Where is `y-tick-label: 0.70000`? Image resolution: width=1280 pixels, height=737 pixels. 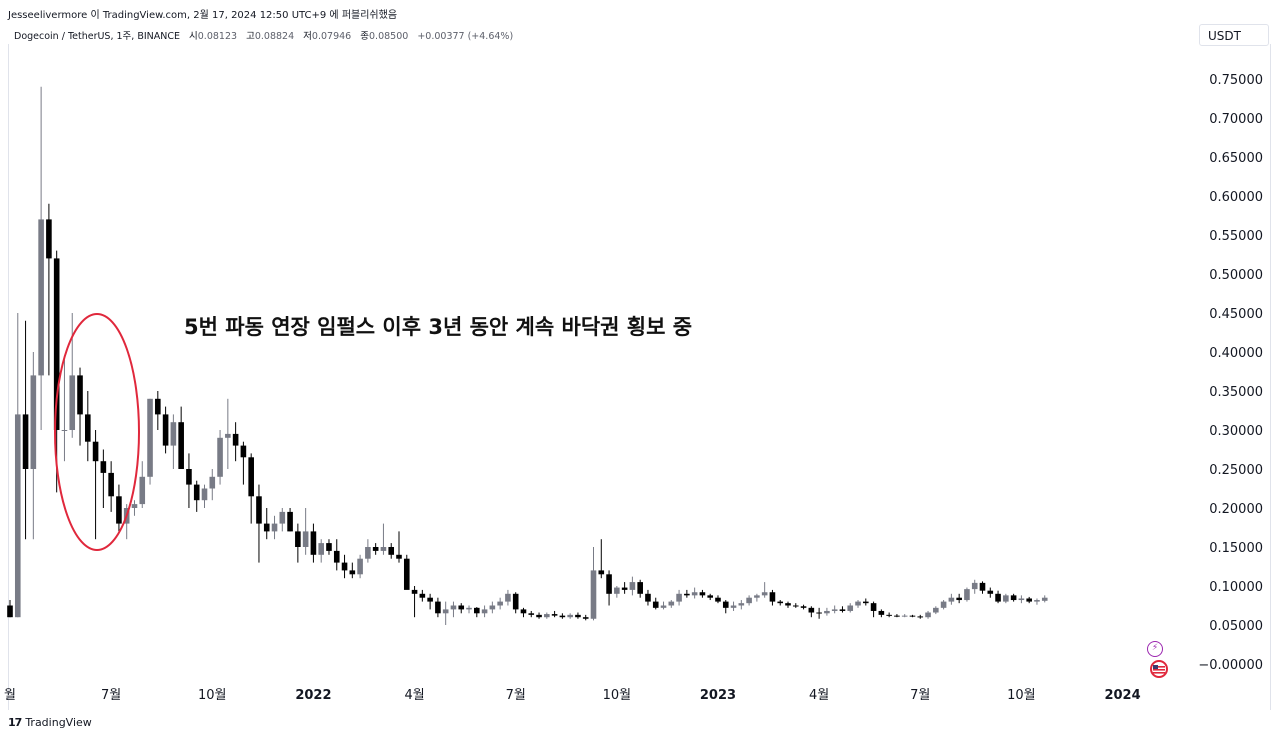
y-tick-label: 0.70000 is located at coordinates (1236, 119).